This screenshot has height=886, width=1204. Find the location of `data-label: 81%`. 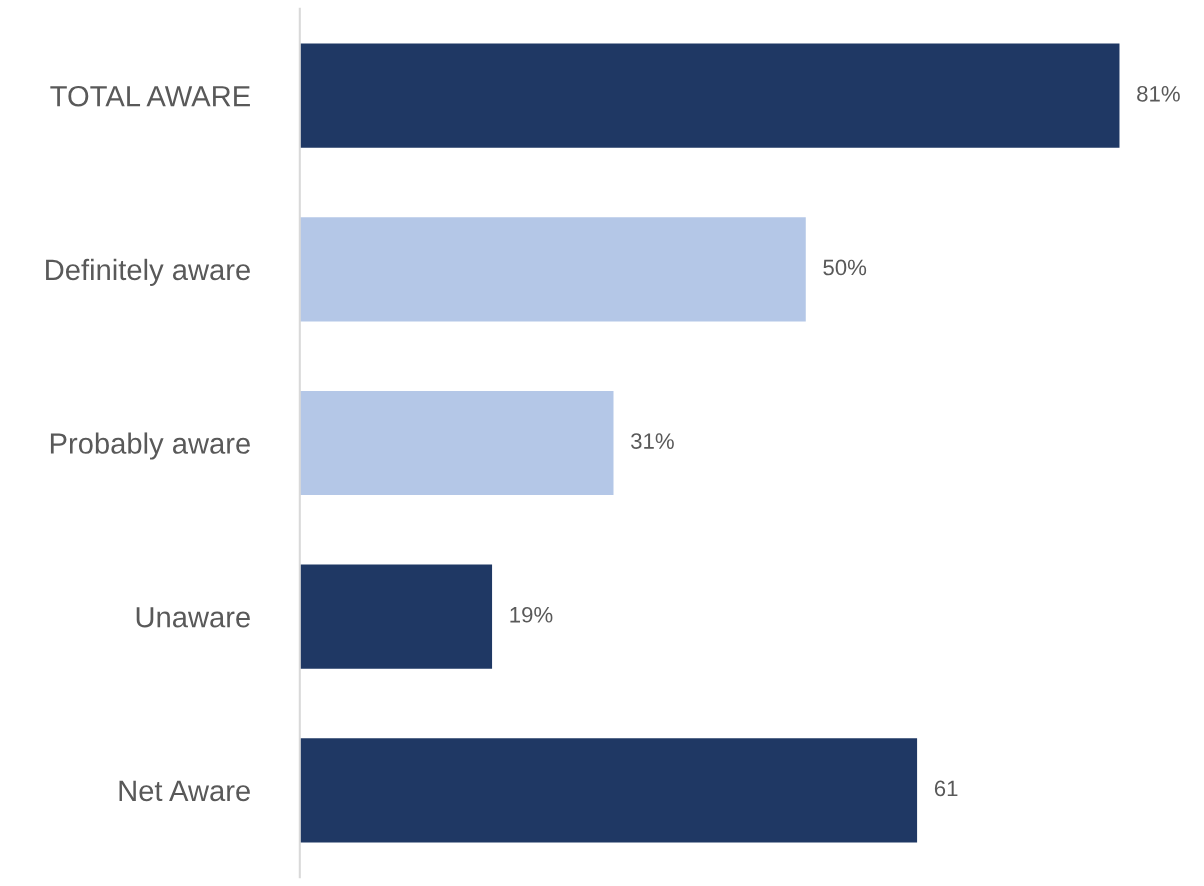

data-label: 81% is located at coordinates (1158, 93).